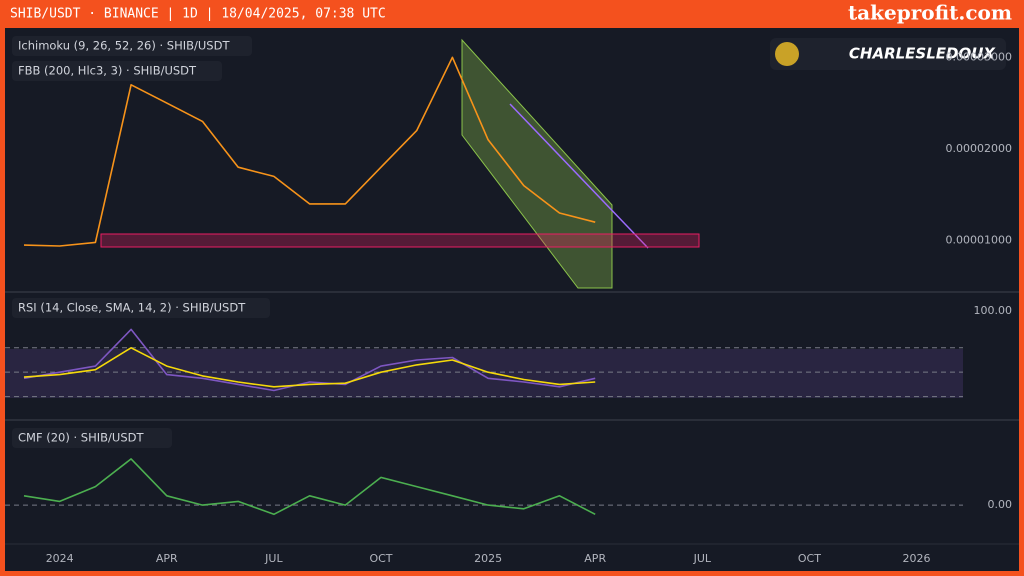 The image size is (1024, 576). I want to click on rsi-band, so click(484, 373).